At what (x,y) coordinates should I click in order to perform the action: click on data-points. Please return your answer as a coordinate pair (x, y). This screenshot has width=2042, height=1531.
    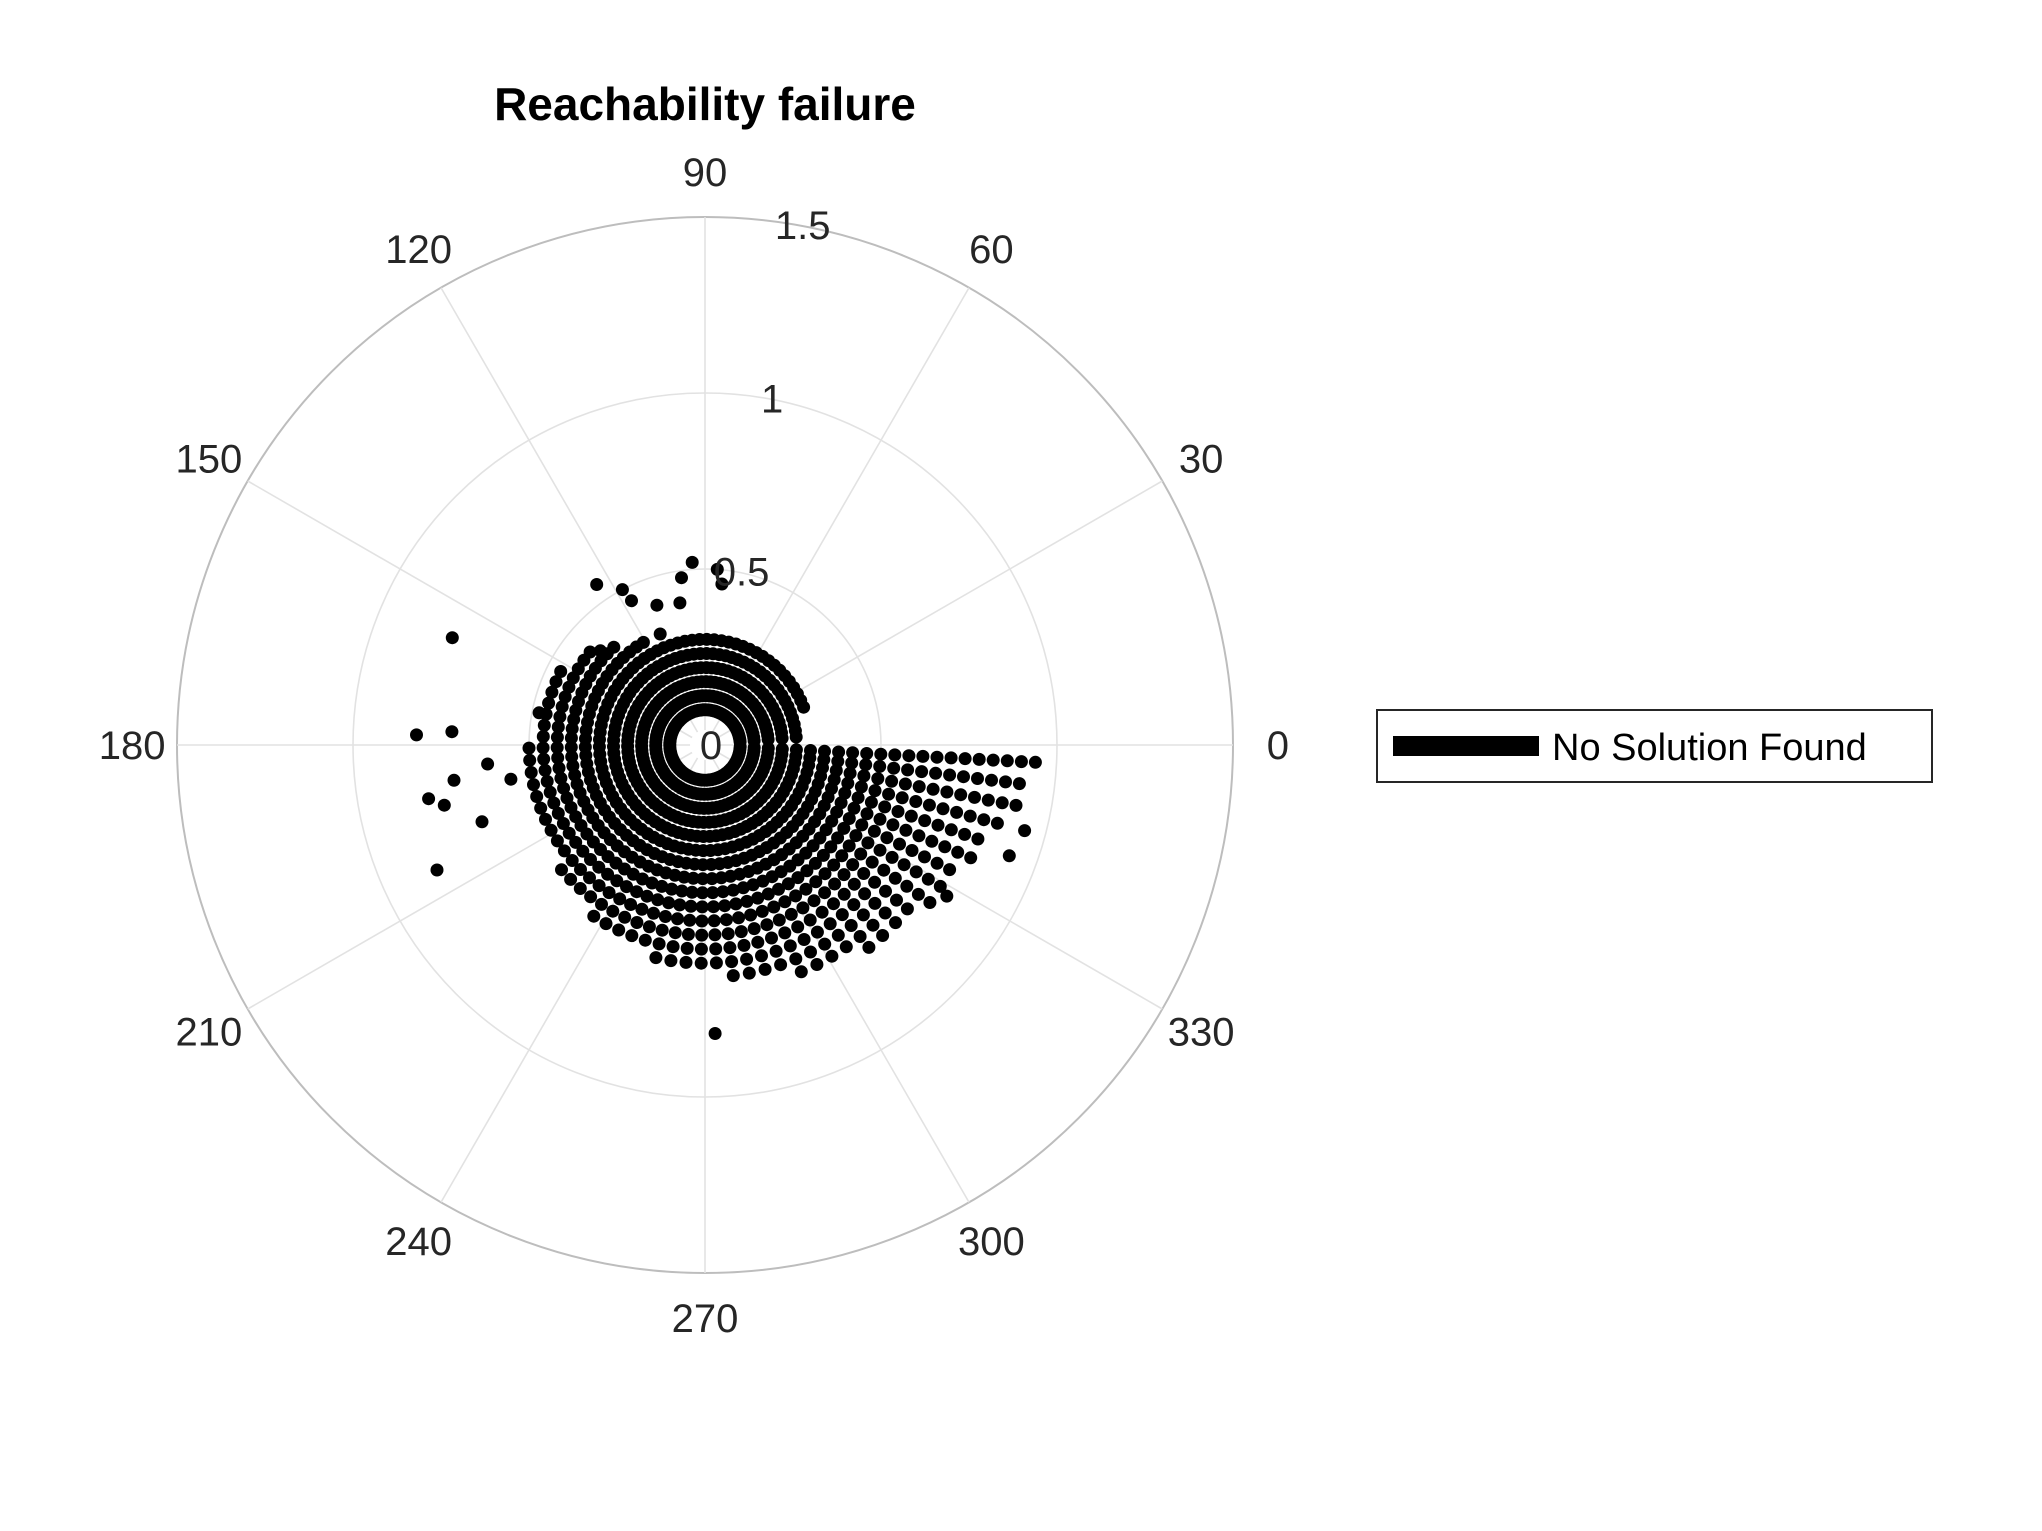
    Looking at the image, I should click on (726, 797).